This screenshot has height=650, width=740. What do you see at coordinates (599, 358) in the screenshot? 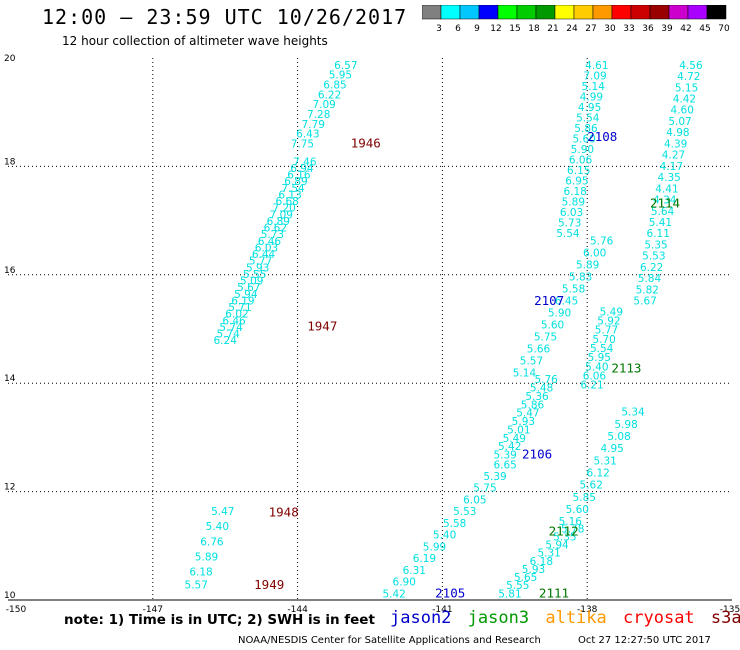
I see `wave-height-value: 5.95` at bounding box center [599, 358].